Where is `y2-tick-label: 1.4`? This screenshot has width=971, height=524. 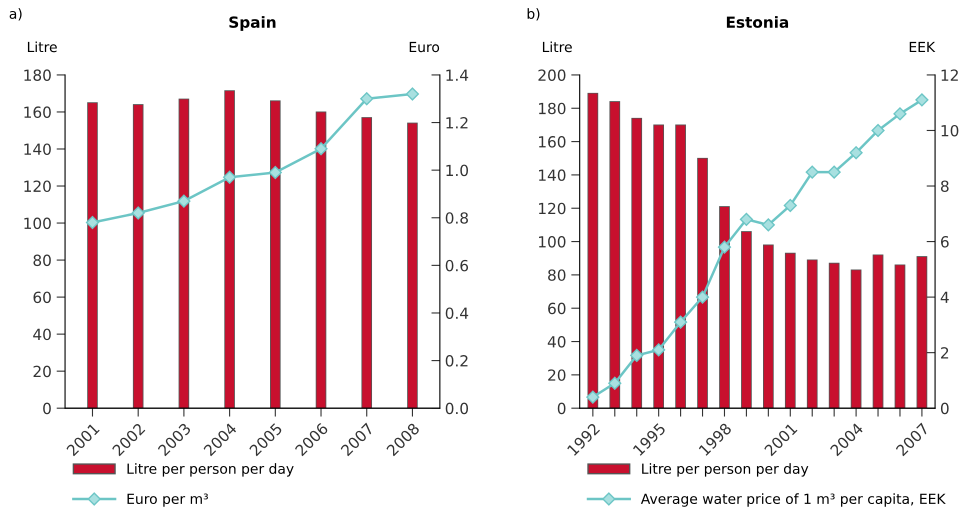
y2-tick-label: 1.4 is located at coordinates (457, 75).